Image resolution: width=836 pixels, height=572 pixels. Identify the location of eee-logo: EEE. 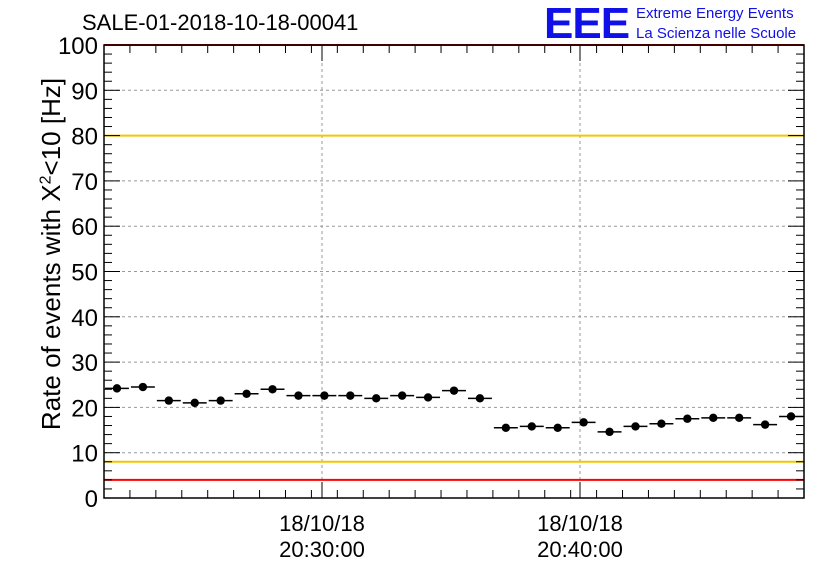
(587, 24).